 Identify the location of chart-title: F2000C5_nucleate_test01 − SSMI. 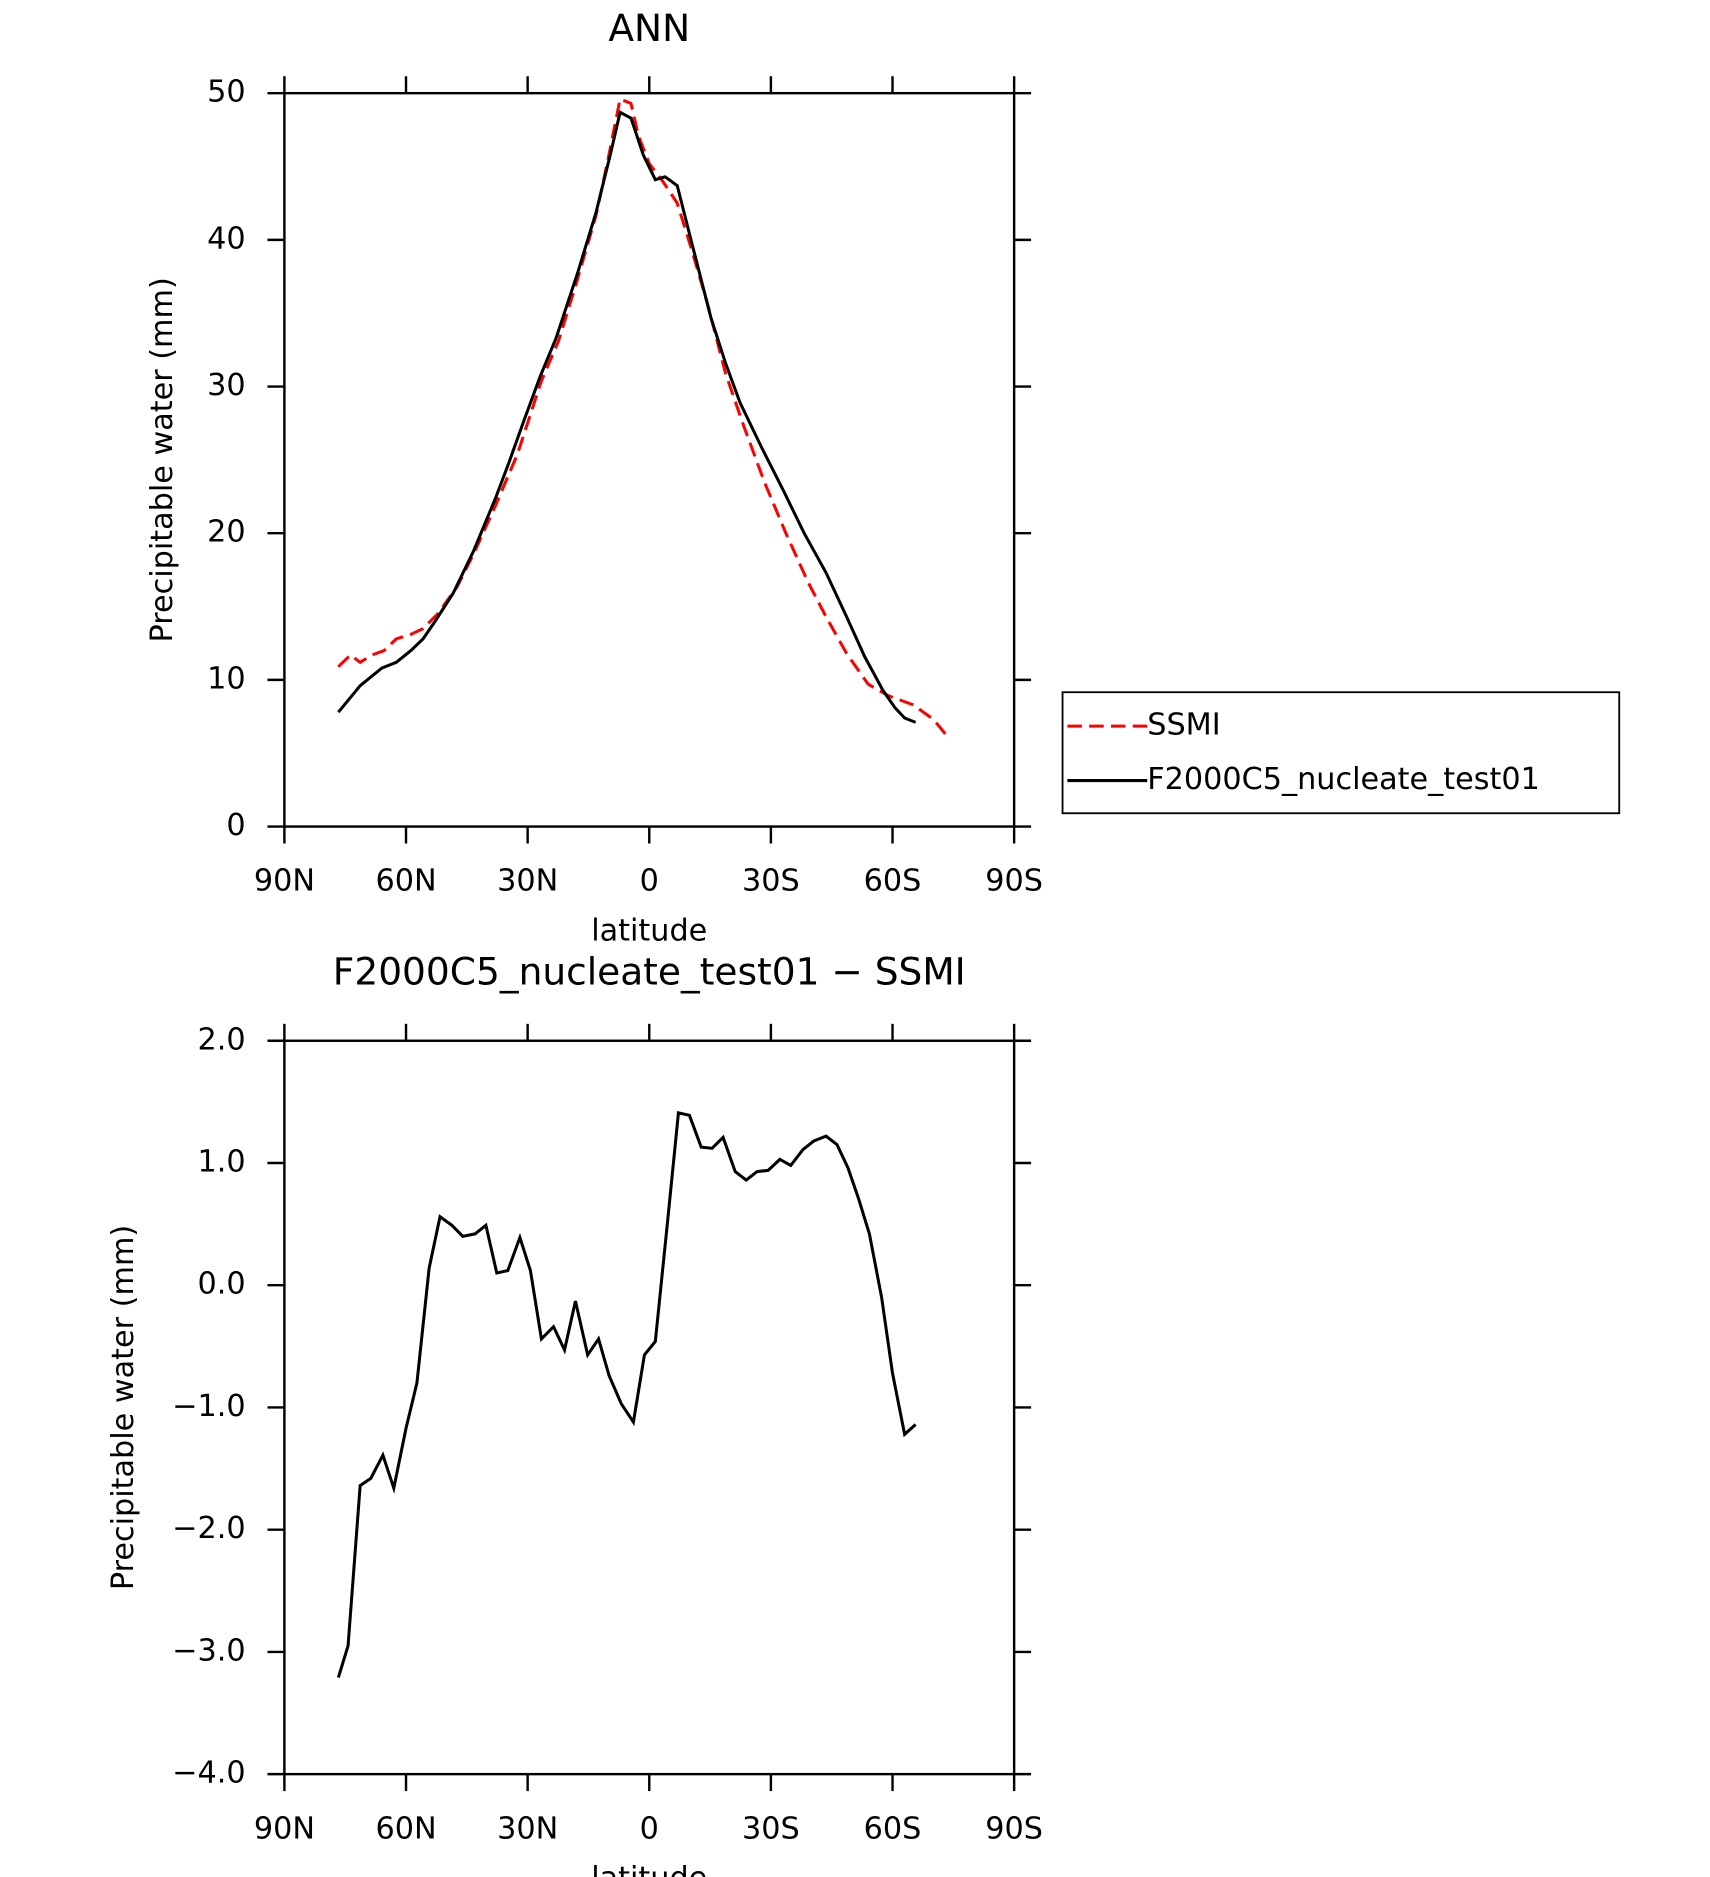
(649, 972).